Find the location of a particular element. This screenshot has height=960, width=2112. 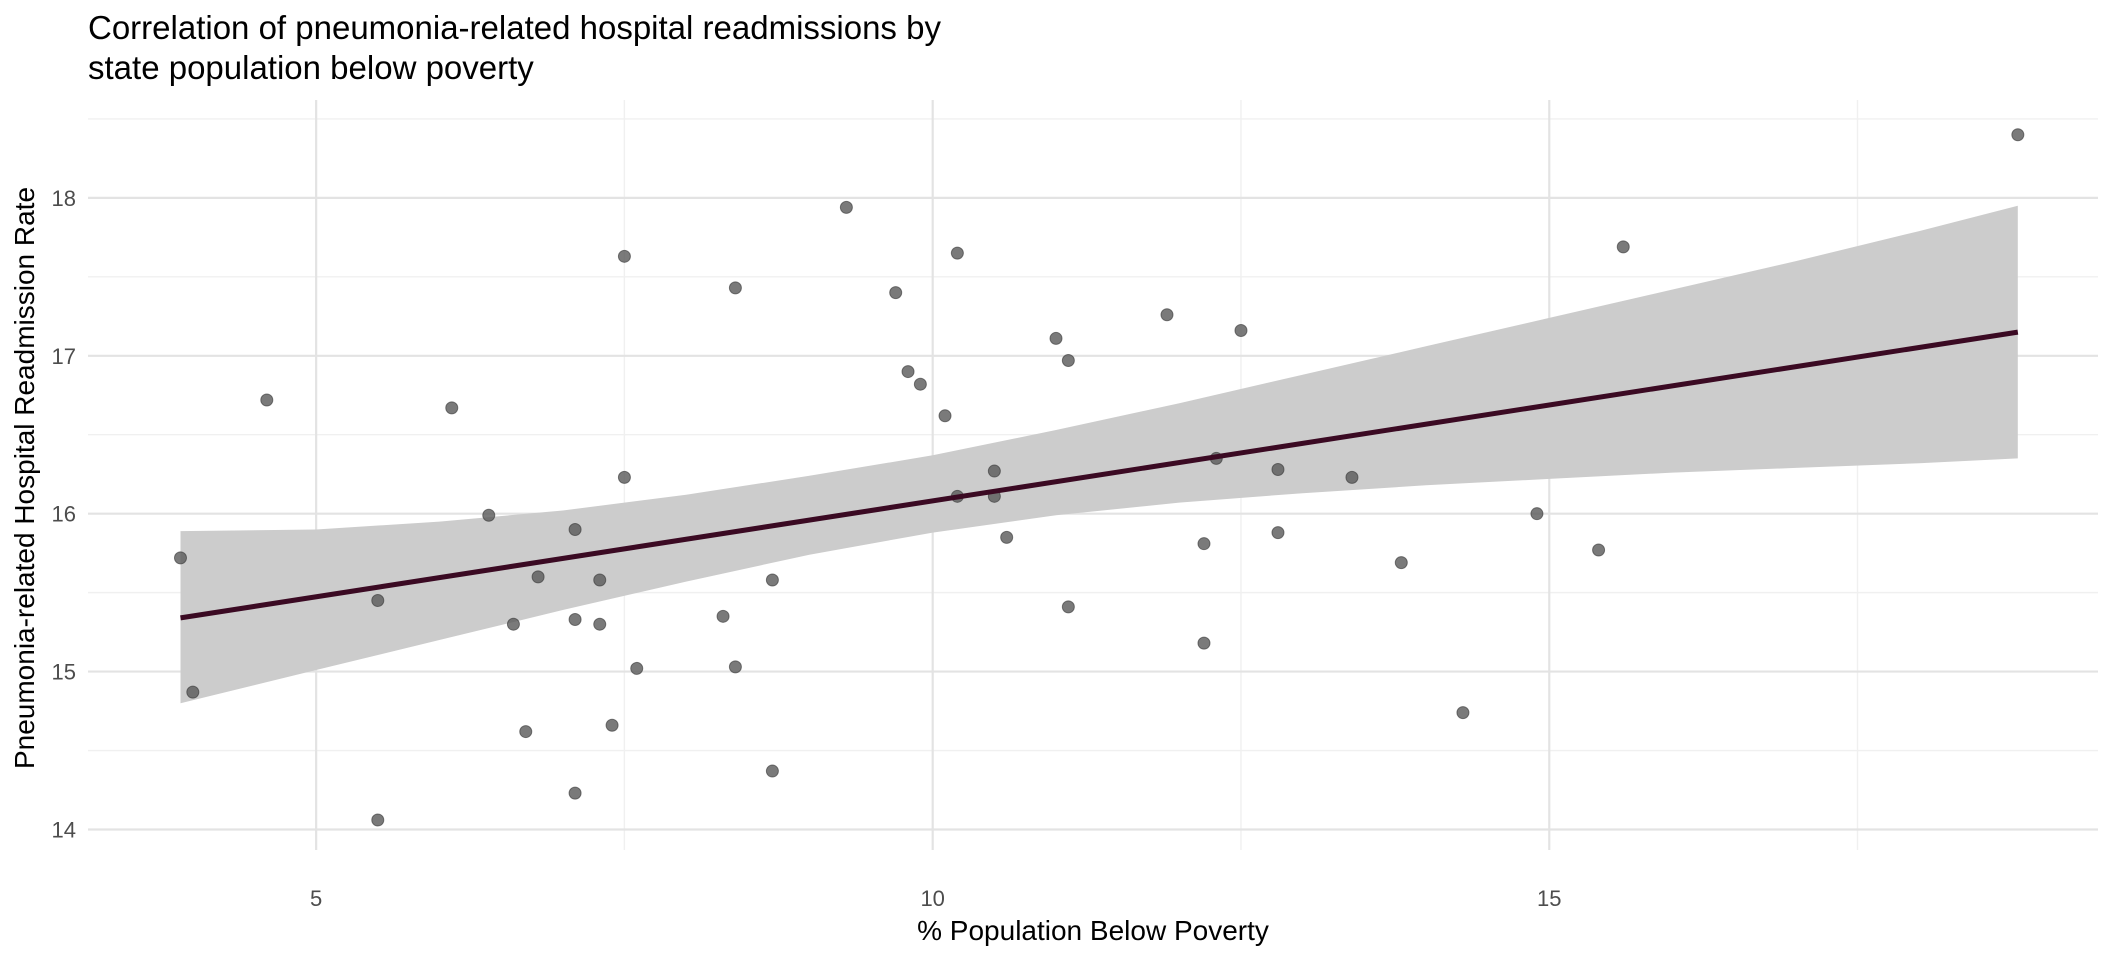

y-tick-label: 15 is located at coordinates (64, 672).